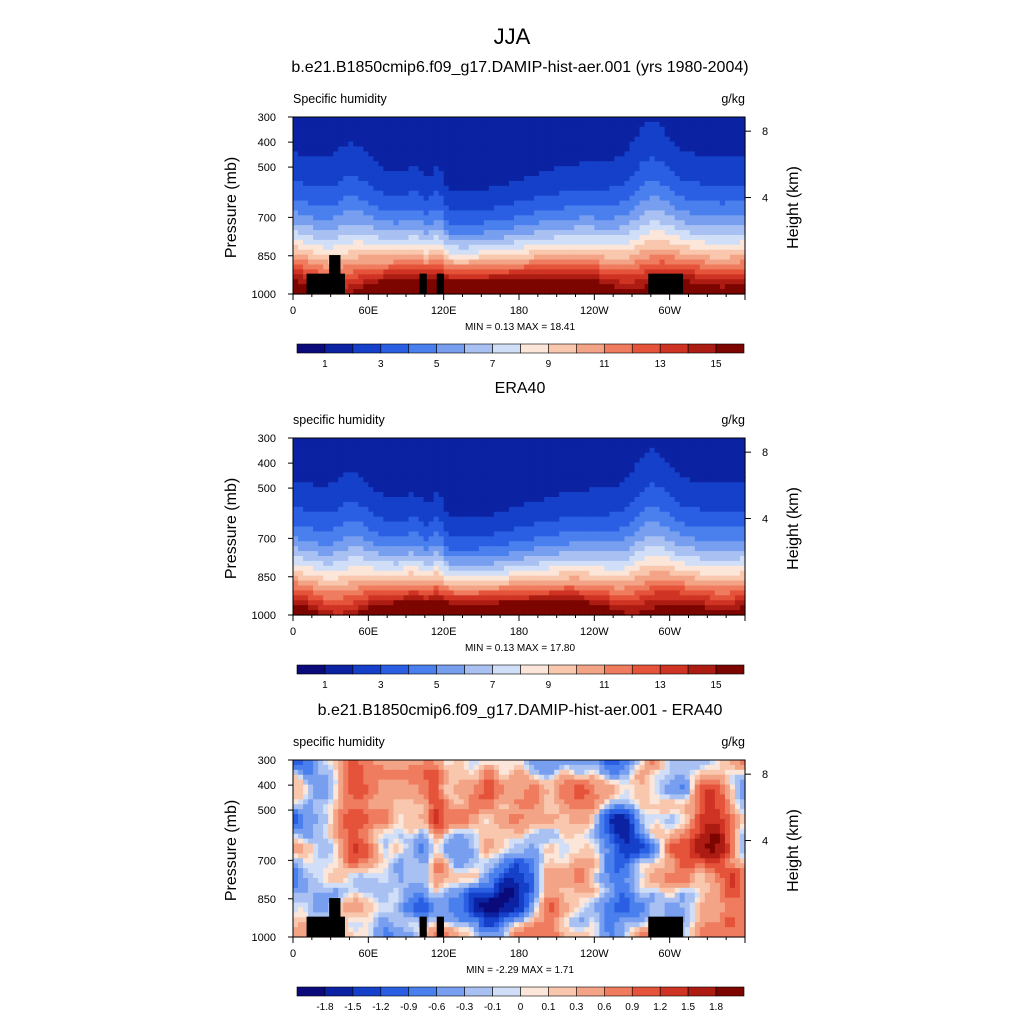 This screenshot has width=1024, height=1024. I want to click on y2-tick-label: 8, so click(765, 132).